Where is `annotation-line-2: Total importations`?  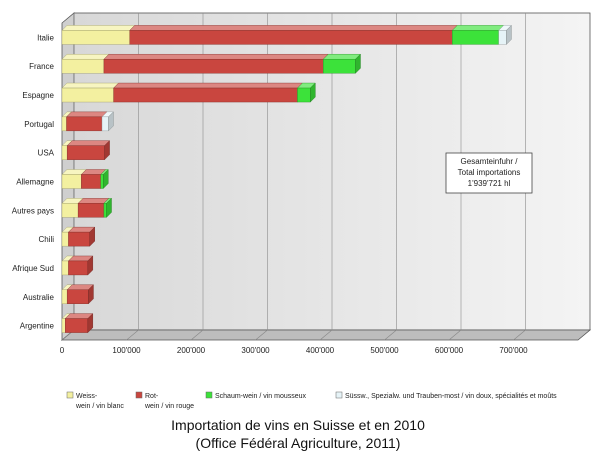
annotation-line-2: Total importations is located at coordinates (489, 172).